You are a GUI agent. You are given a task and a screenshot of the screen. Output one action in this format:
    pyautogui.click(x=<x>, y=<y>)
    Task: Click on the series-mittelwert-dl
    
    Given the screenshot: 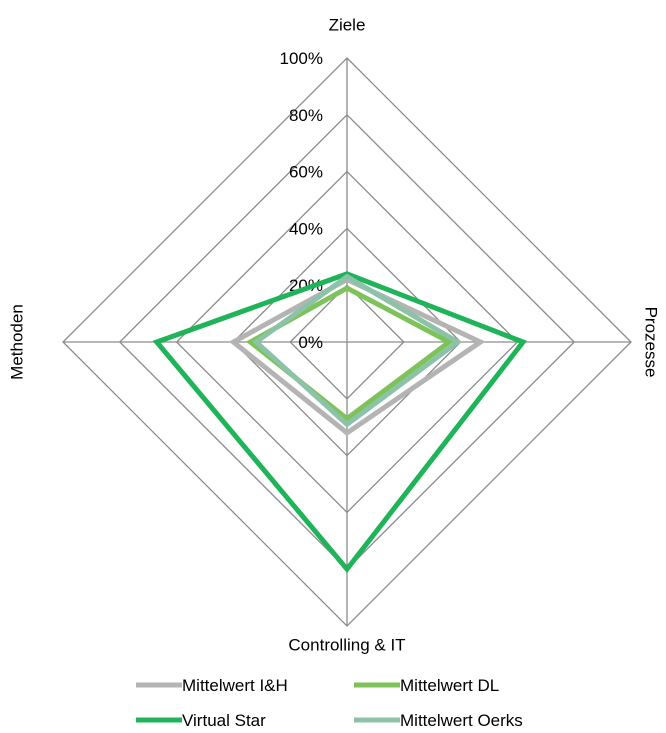 What is the action you would take?
    pyautogui.click(x=349, y=353)
    